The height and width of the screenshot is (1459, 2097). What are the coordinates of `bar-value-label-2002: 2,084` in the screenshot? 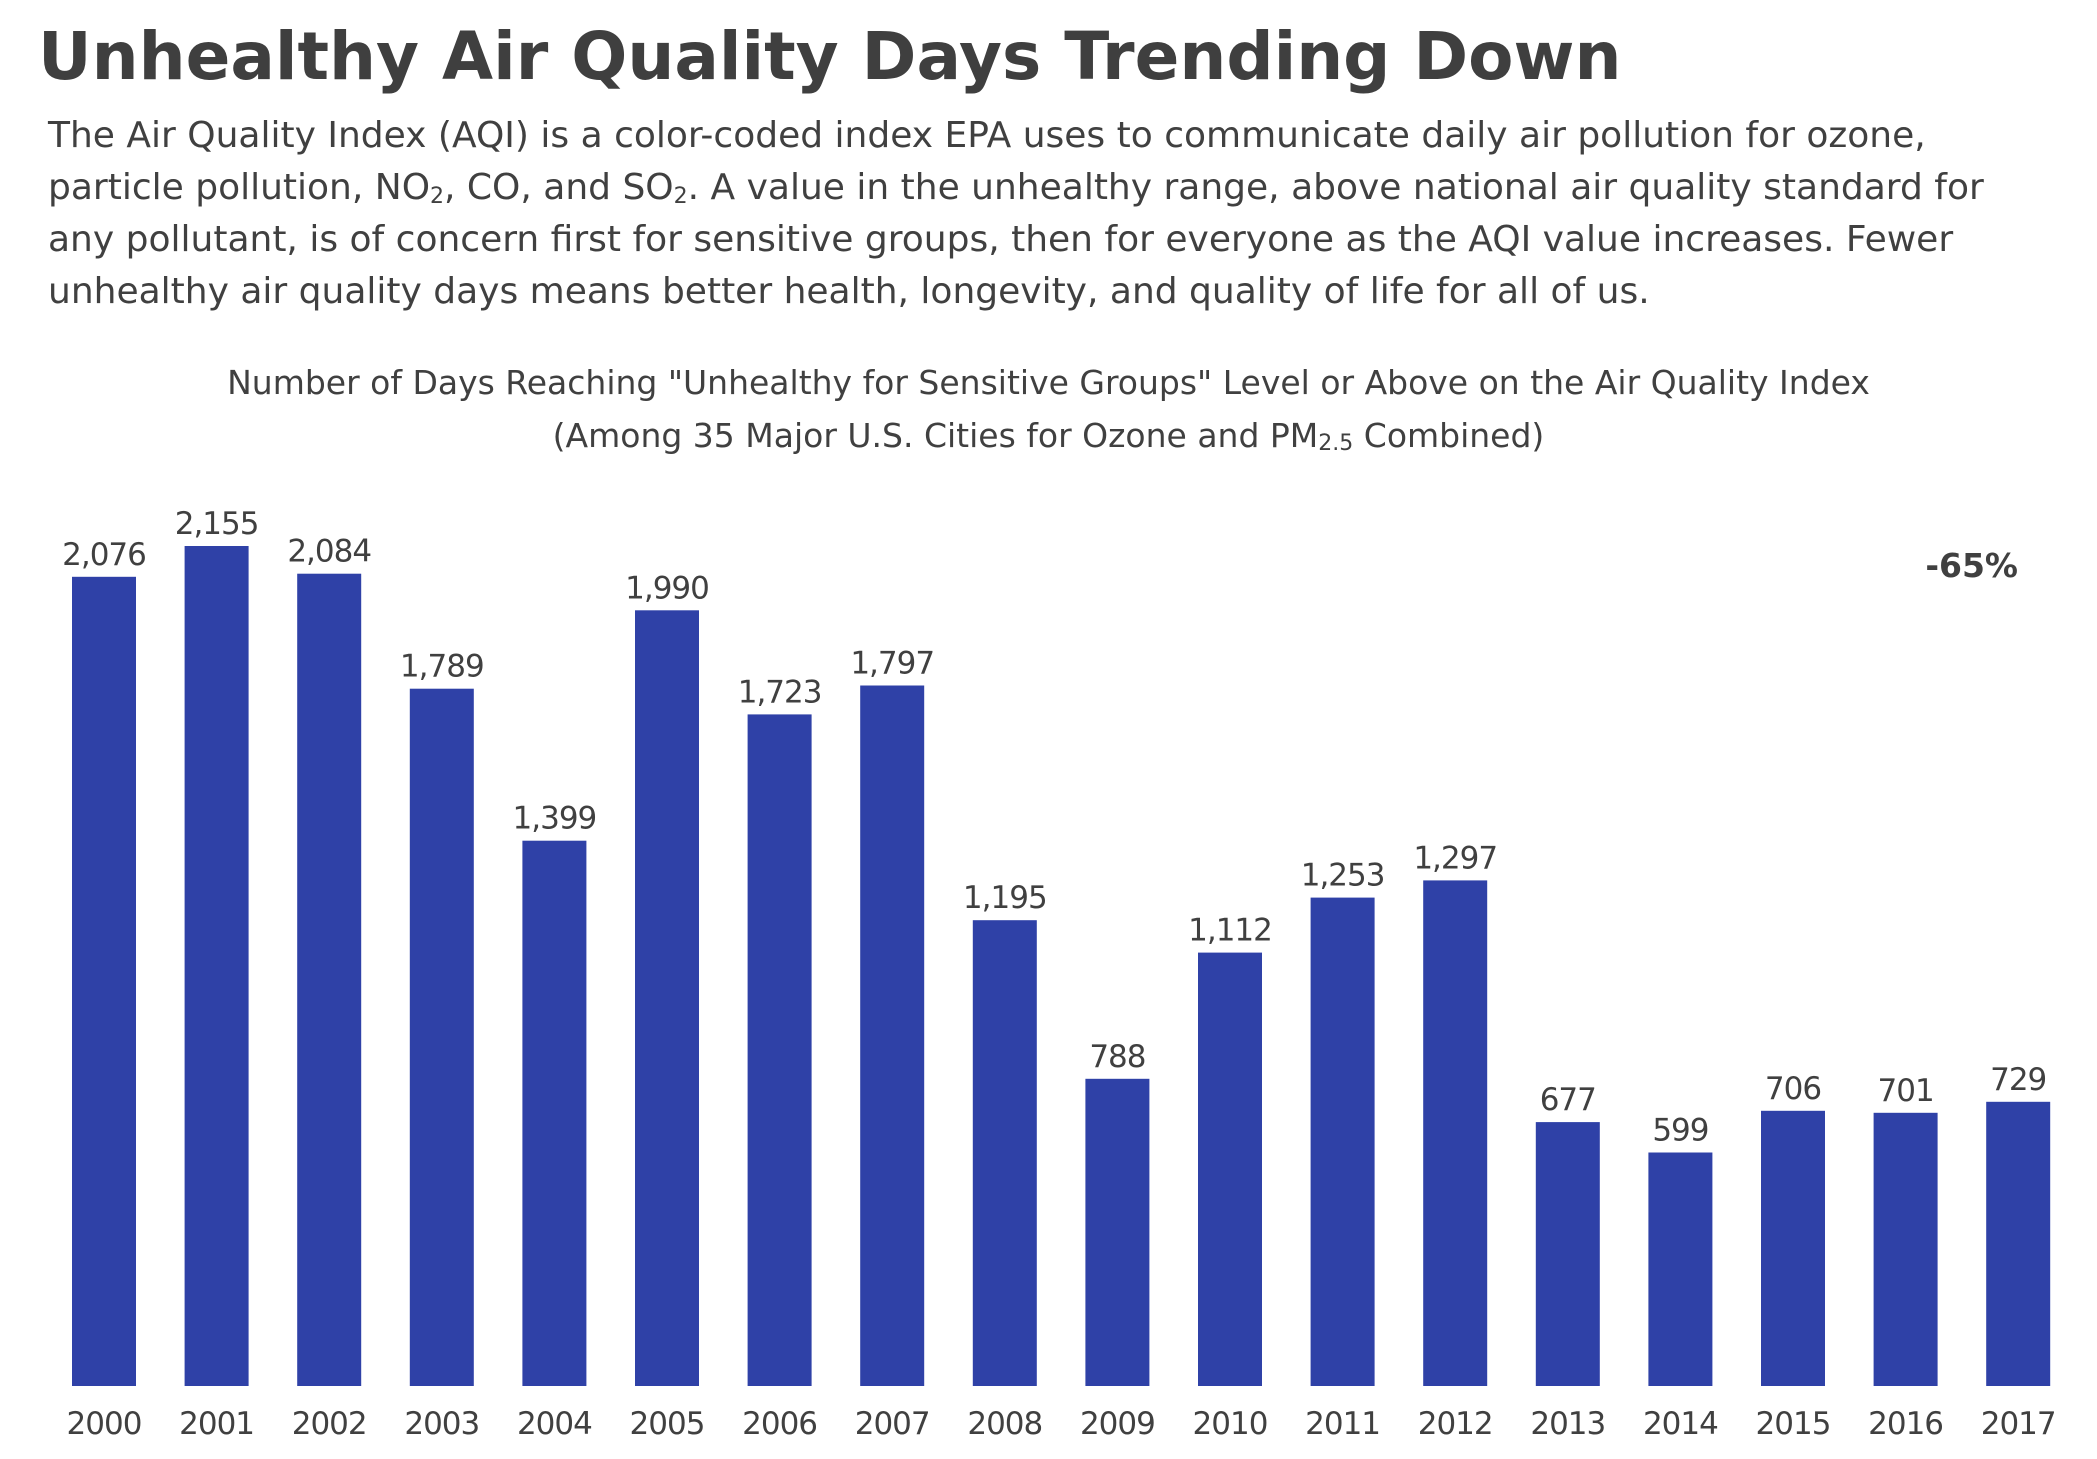 It's located at (329, 552).